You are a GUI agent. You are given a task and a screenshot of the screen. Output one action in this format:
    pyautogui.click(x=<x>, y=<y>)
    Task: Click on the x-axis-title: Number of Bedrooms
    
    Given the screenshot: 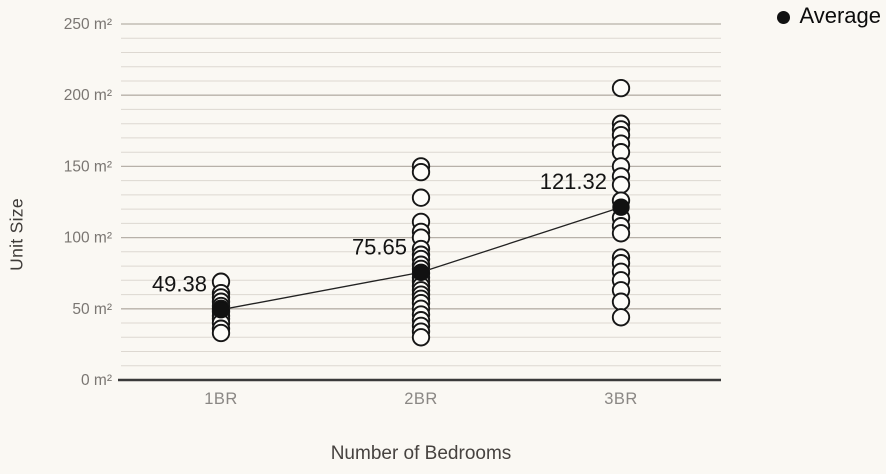 What is the action you would take?
    pyautogui.click(x=421, y=453)
    